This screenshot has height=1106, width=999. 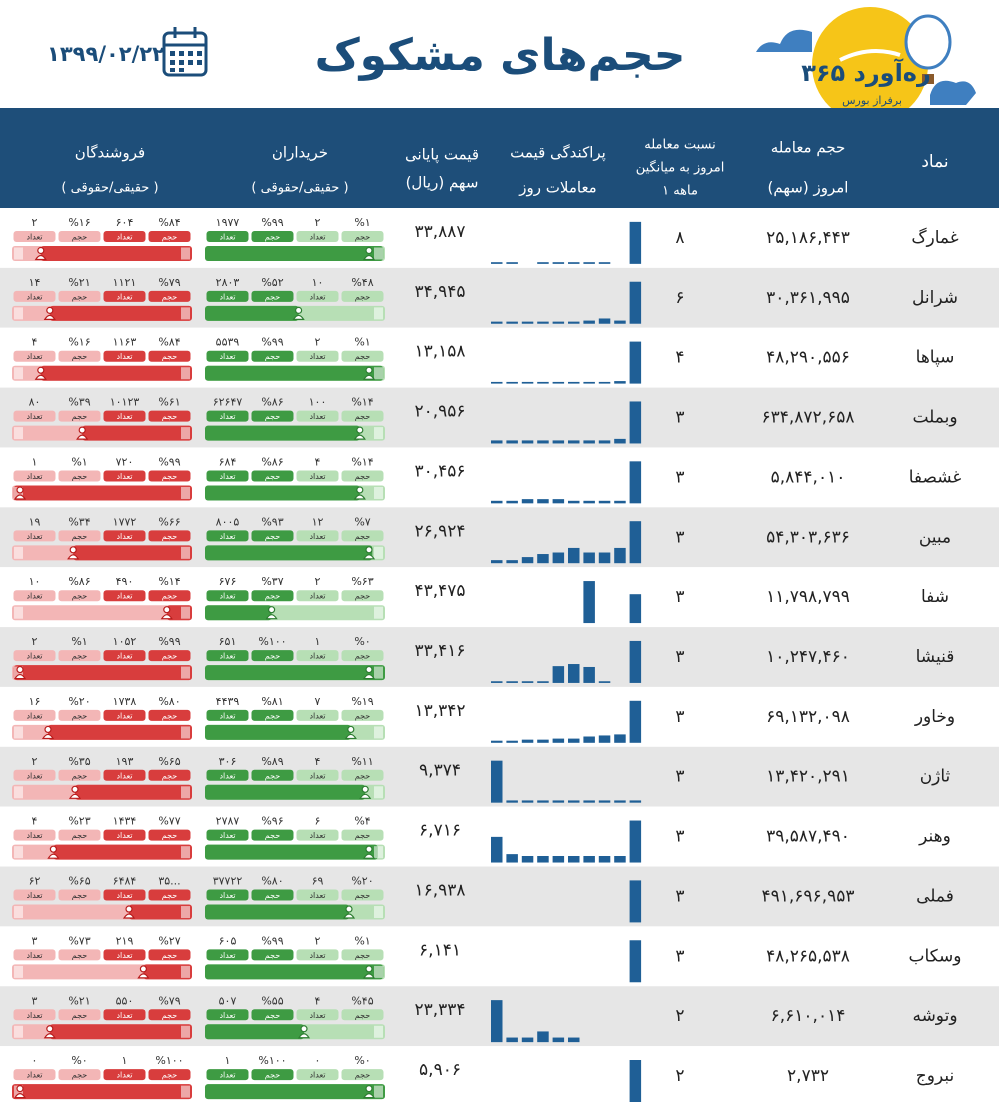 I want to click on sellers-value: ۱, so click(x=125, y=1060).